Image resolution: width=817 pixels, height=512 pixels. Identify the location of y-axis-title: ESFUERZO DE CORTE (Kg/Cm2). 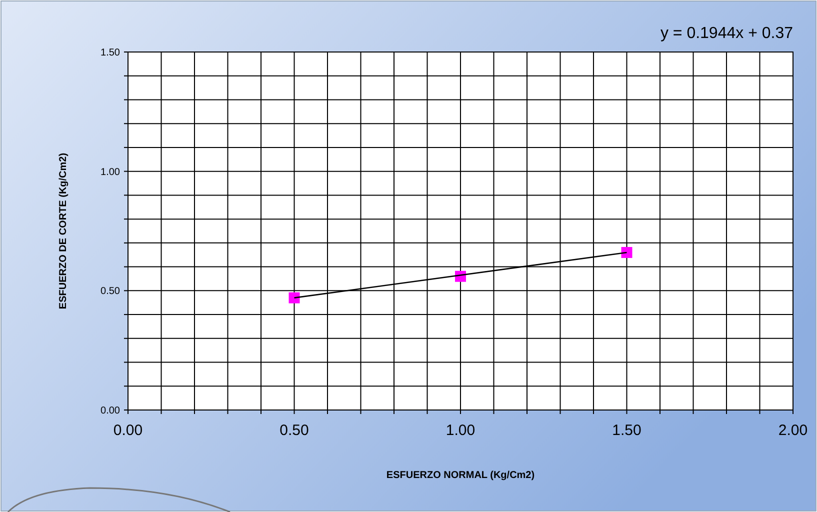
(63, 231).